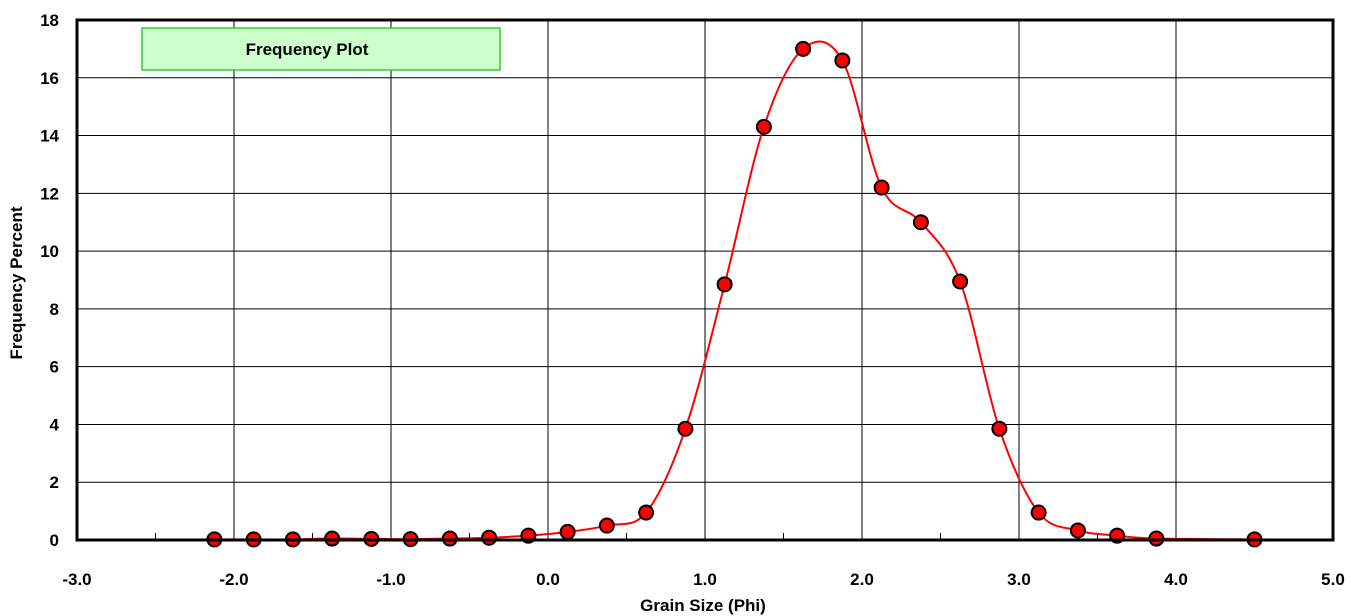 The height and width of the screenshot is (616, 1351). What do you see at coordinates (49, 20) in the screenshot?
I see `y-tick-label: 18` at bounding box center [49, 20].